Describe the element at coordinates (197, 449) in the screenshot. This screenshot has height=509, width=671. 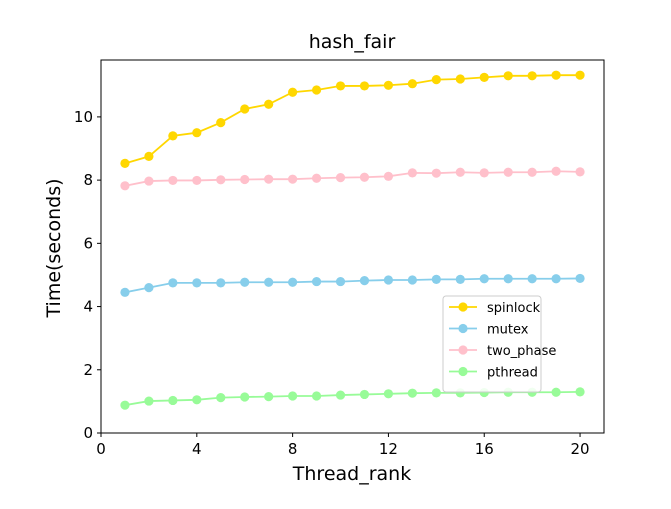
I see `x-tick-label: 4` at that location.